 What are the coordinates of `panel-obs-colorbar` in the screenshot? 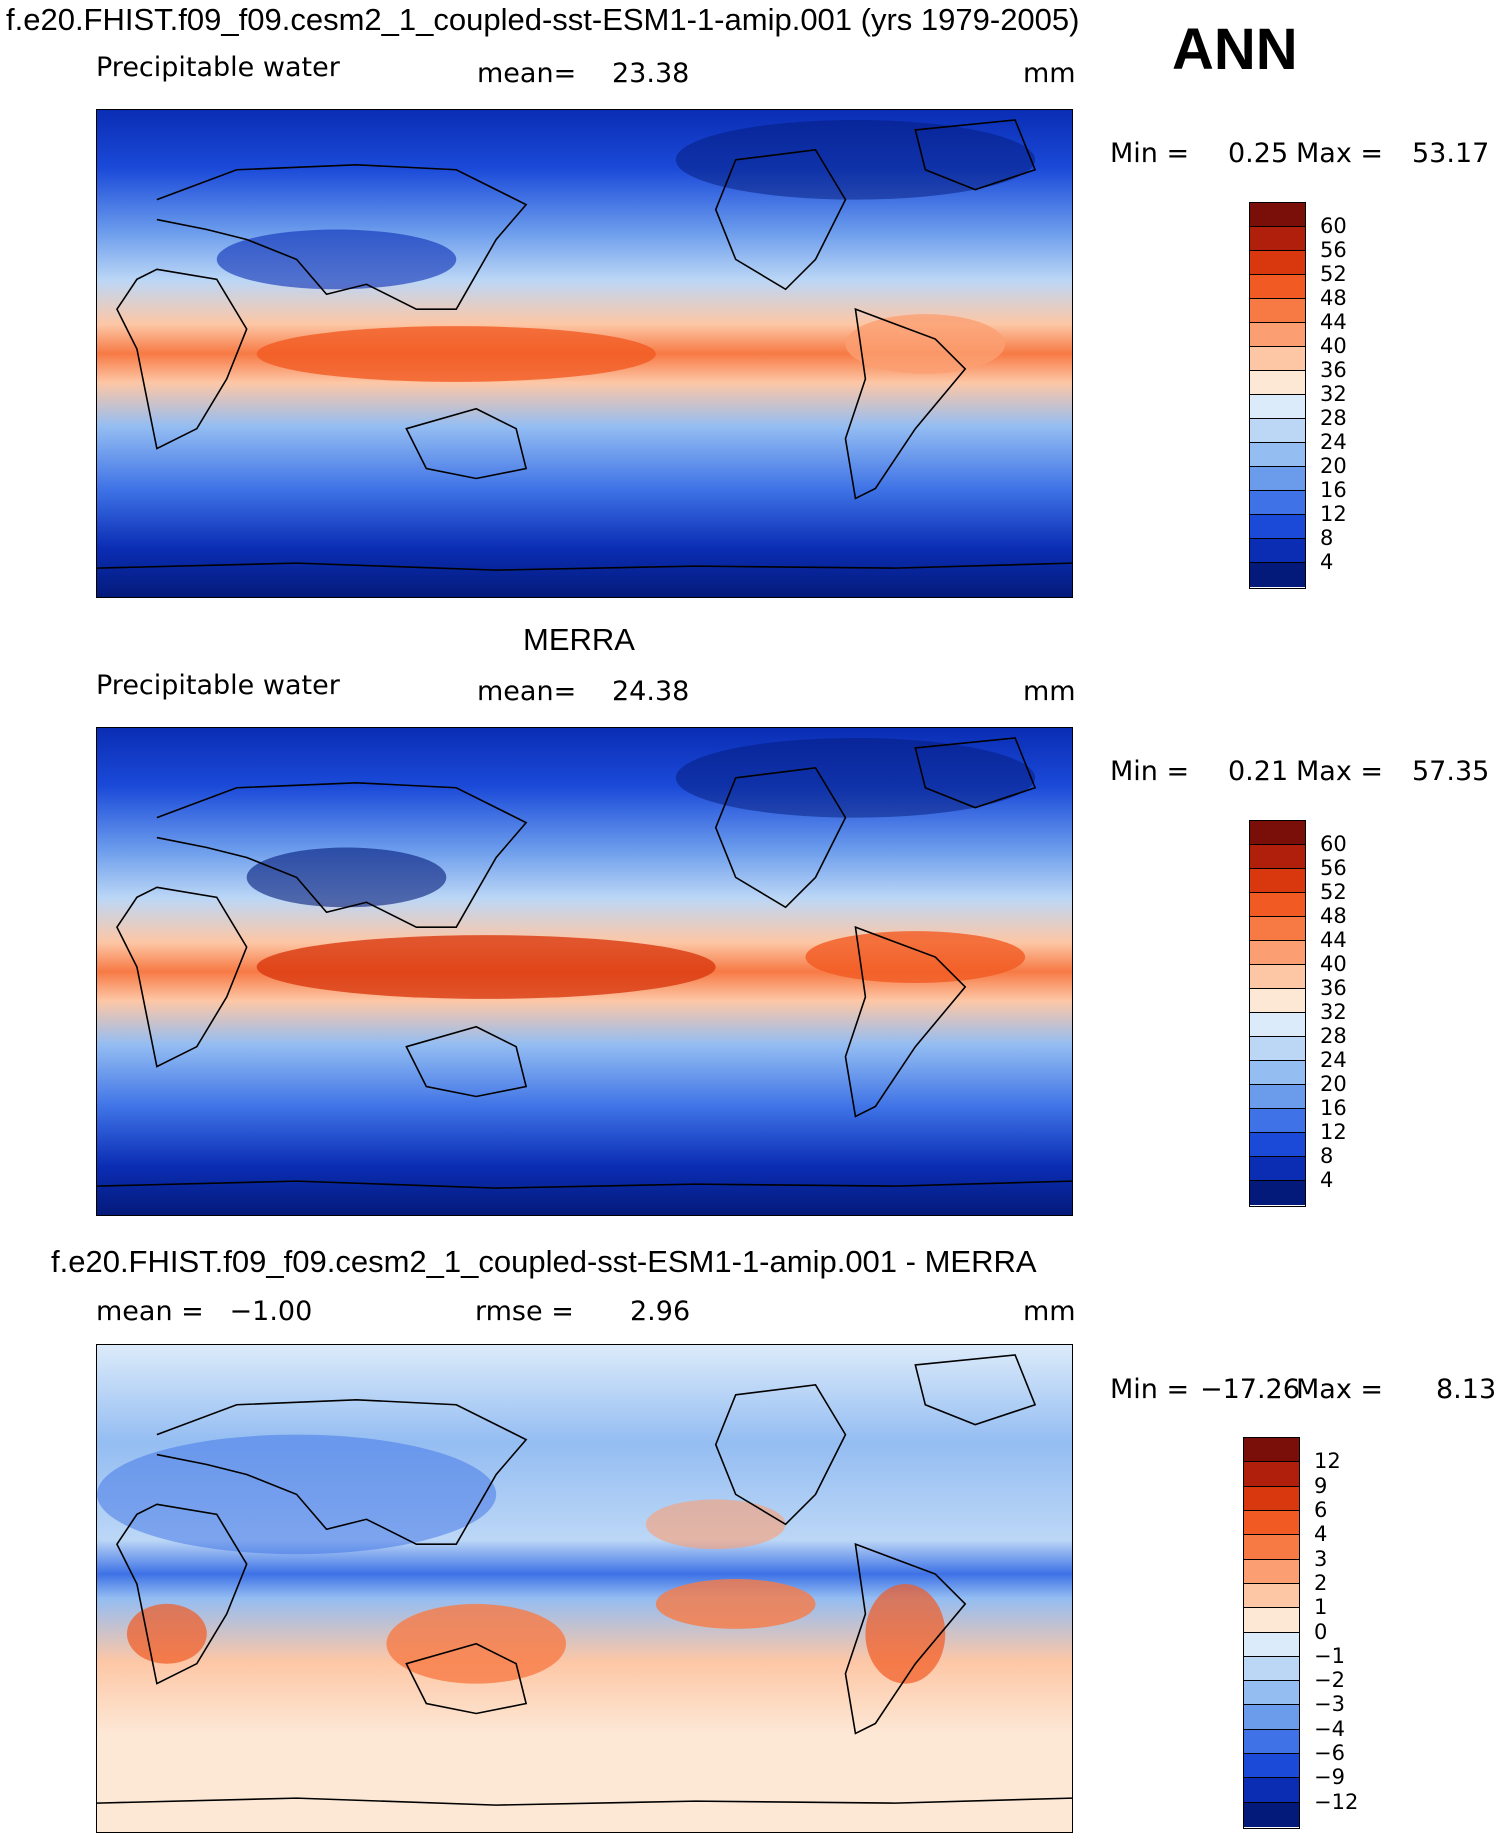 It's located at (1277, 1013).